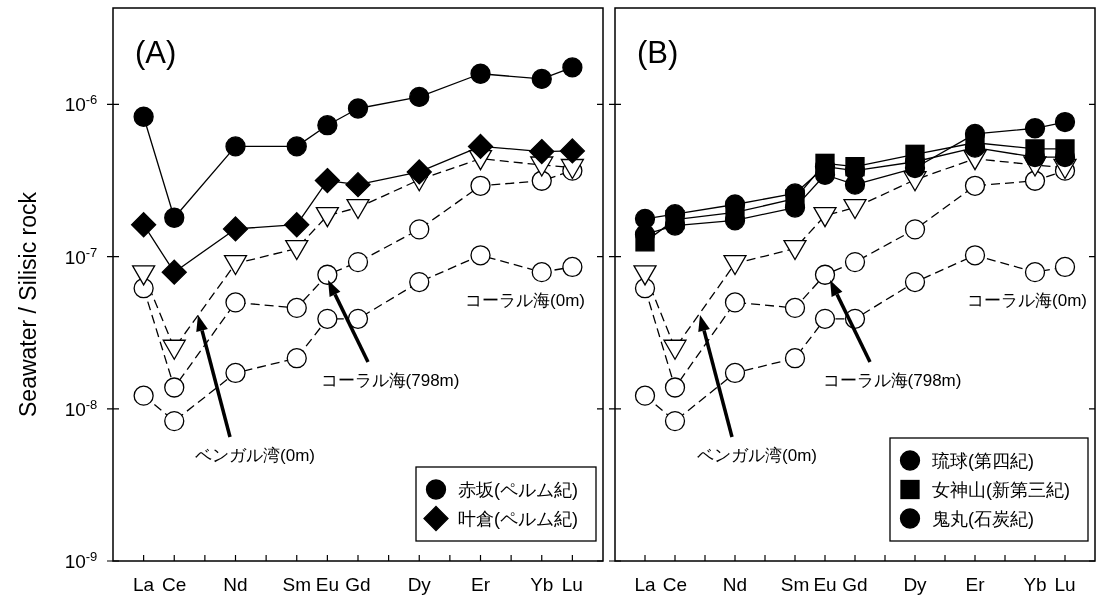 The height and width of the screenshot is (596, 1097). What do you see at coordinates (572, 584) in the screenshot?
I see `x-tick-label: Lu` at bounding box center [572, 584].